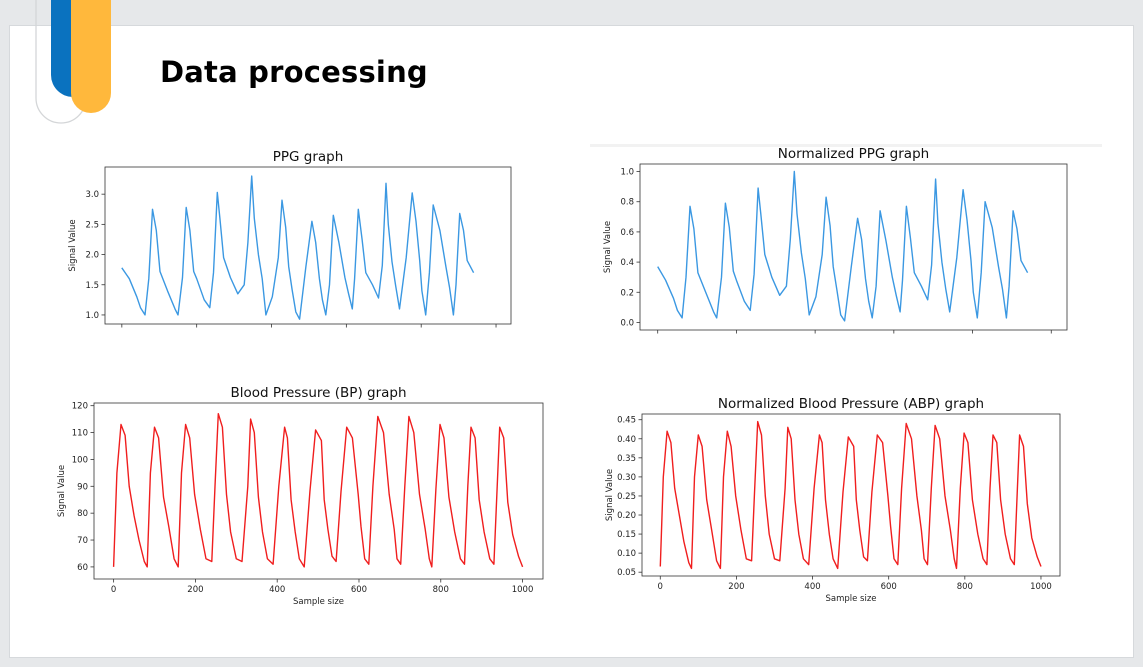  What do you see at coordinates (626, 573) in the screenshot?
I see `y-tick-label: 0.05` at bounding box center [626, 573].